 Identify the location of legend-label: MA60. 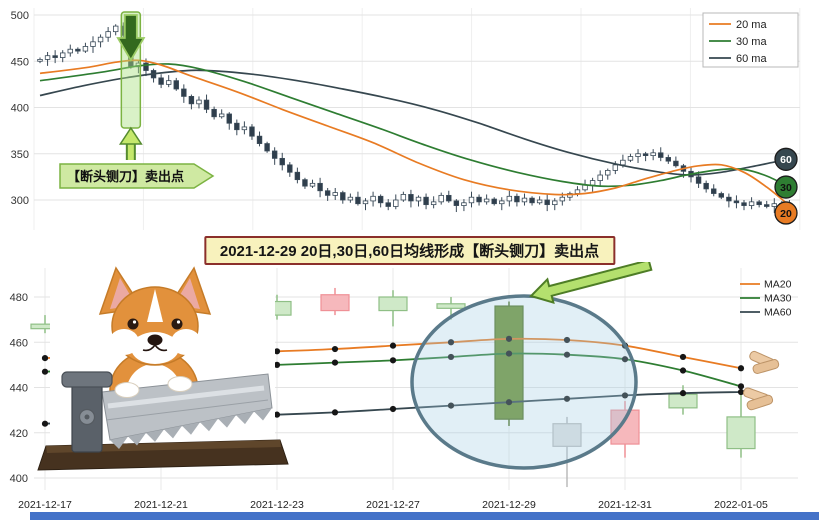
(778, 313).